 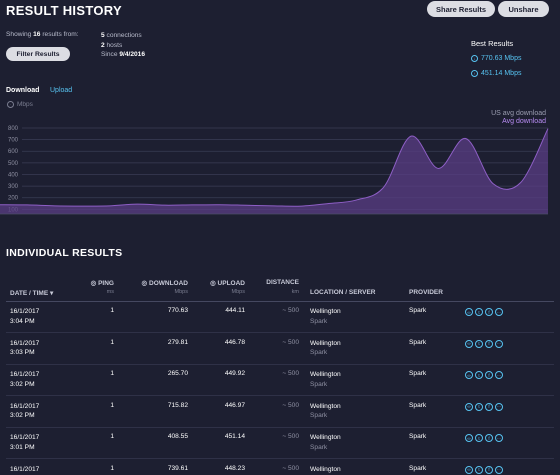 I want to click on tab-download: Download, so click(x=23, y=90).